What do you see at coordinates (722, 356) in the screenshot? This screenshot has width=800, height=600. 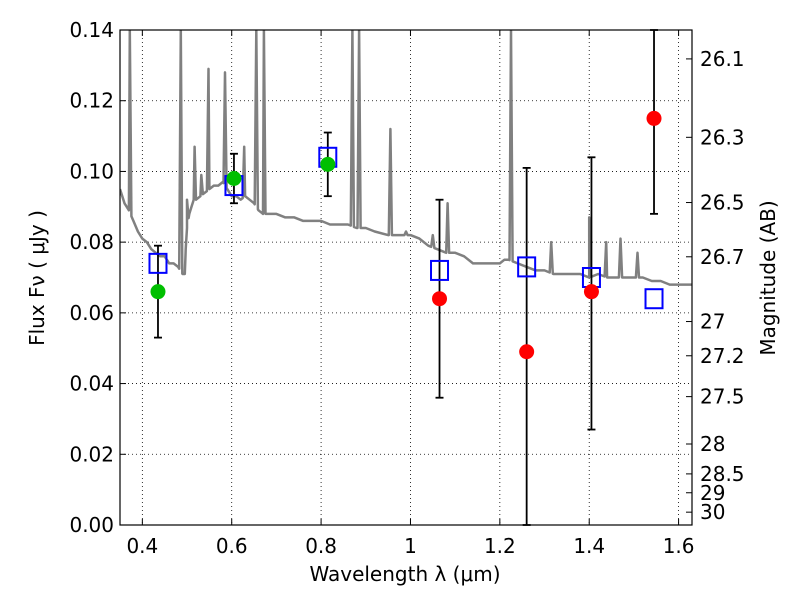 I see `magnitude-tick-label: 27.2` at bounding box center [722, 356].